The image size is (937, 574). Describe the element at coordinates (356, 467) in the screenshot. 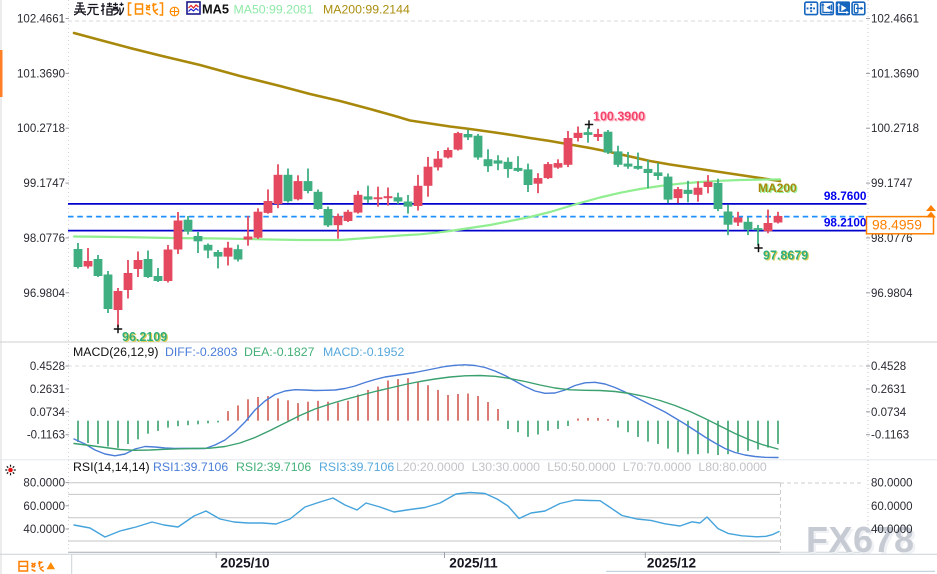

I see `svg-text: RSI3:39.7106` at that location.